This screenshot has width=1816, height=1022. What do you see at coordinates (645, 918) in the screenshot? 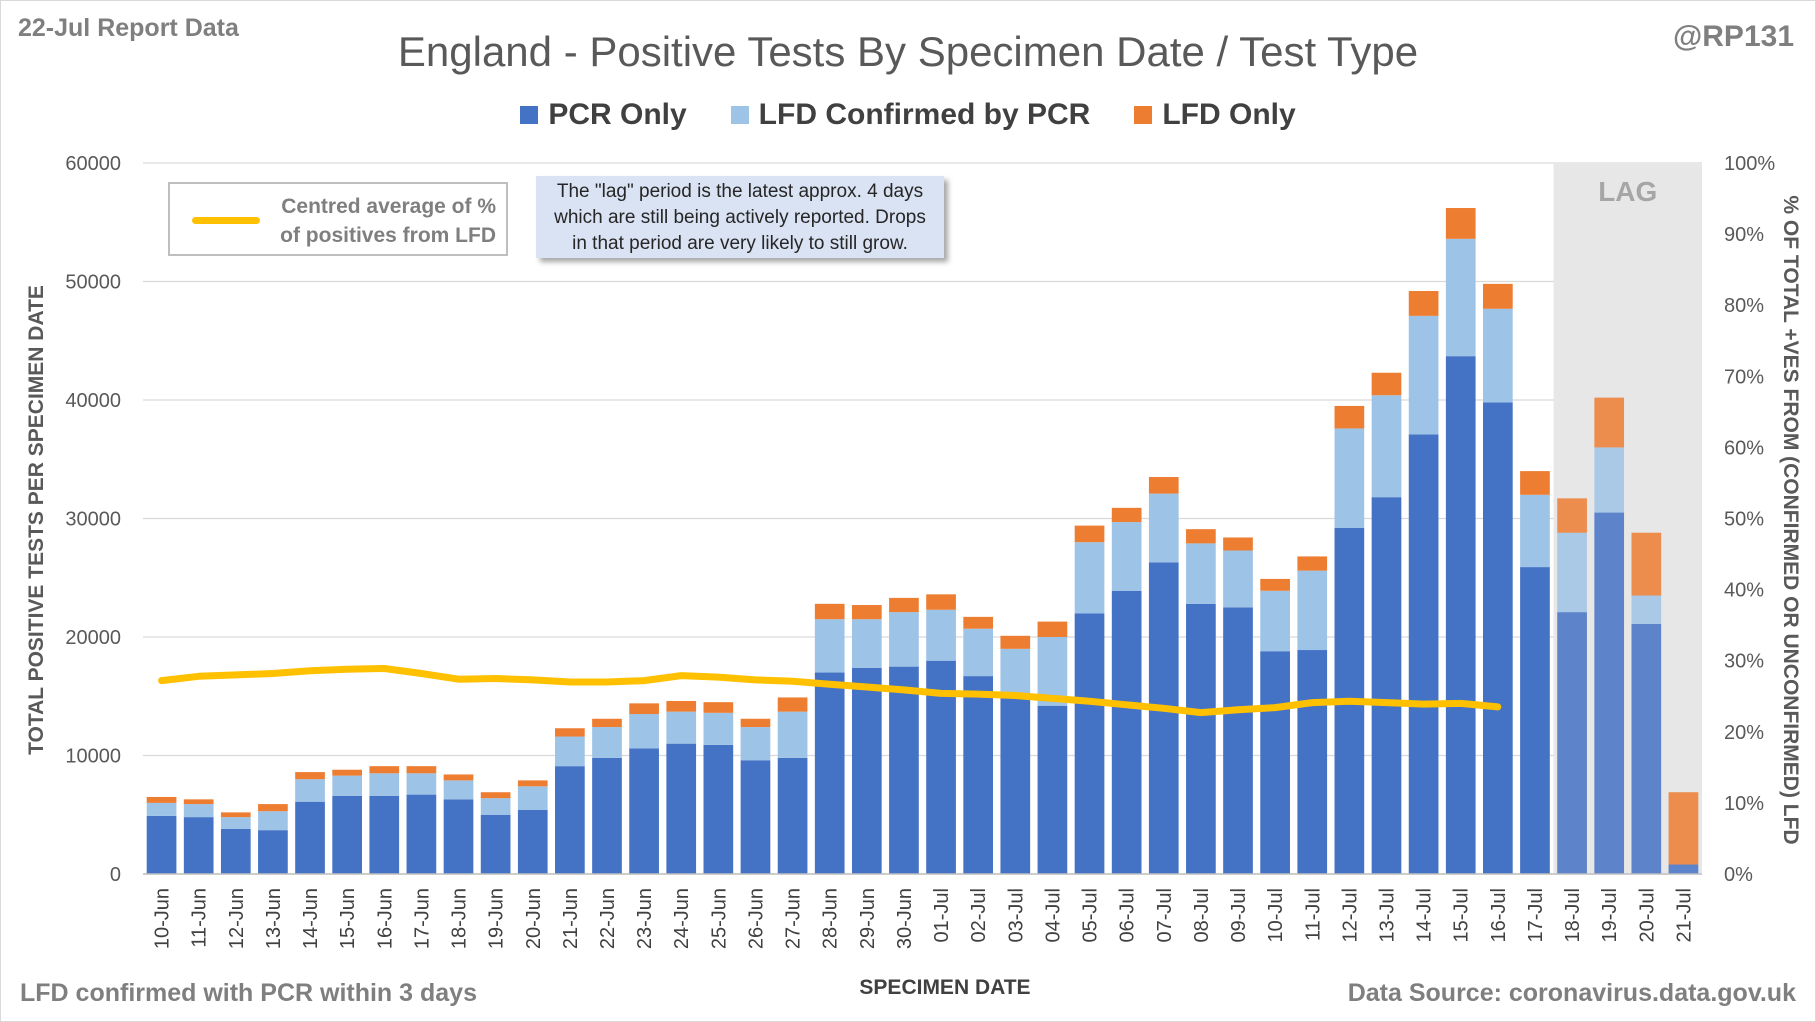
I see `x-tick-label: 23-Jun` at bounding box center [645, 918].